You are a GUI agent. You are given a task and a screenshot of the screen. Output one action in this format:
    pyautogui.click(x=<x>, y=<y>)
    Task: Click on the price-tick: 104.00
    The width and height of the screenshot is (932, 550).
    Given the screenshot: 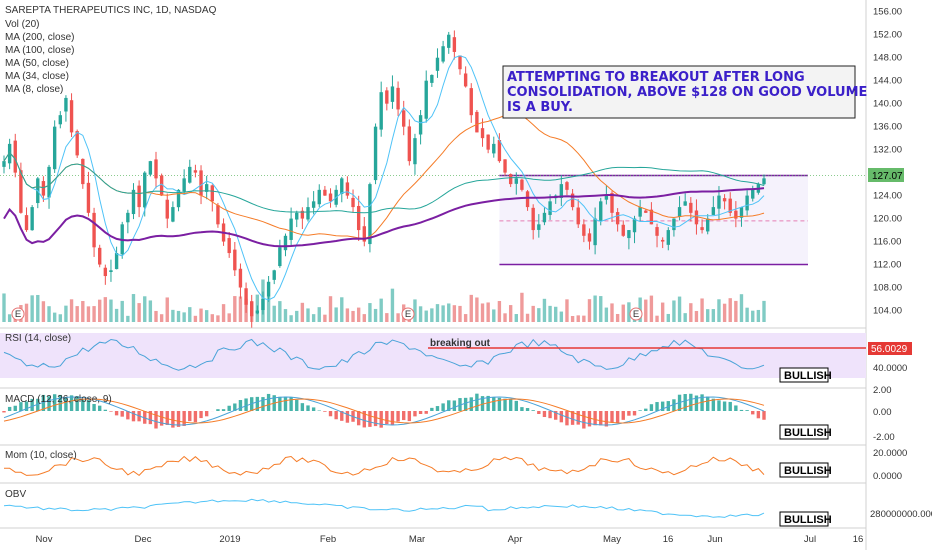 What is the action you would take?
    pyautogui.click(x=887, y=311)
    